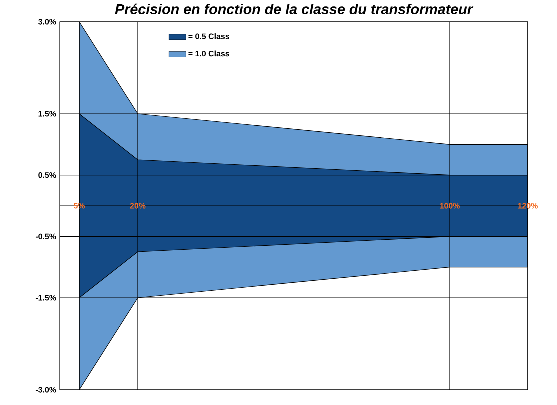 The height and width of the screenshot is (405, 557). Describe the element at coordinates (294, 9) in the screenshot. I see `chart-title: Précision en fonction de la classe du transformateur` at that location.